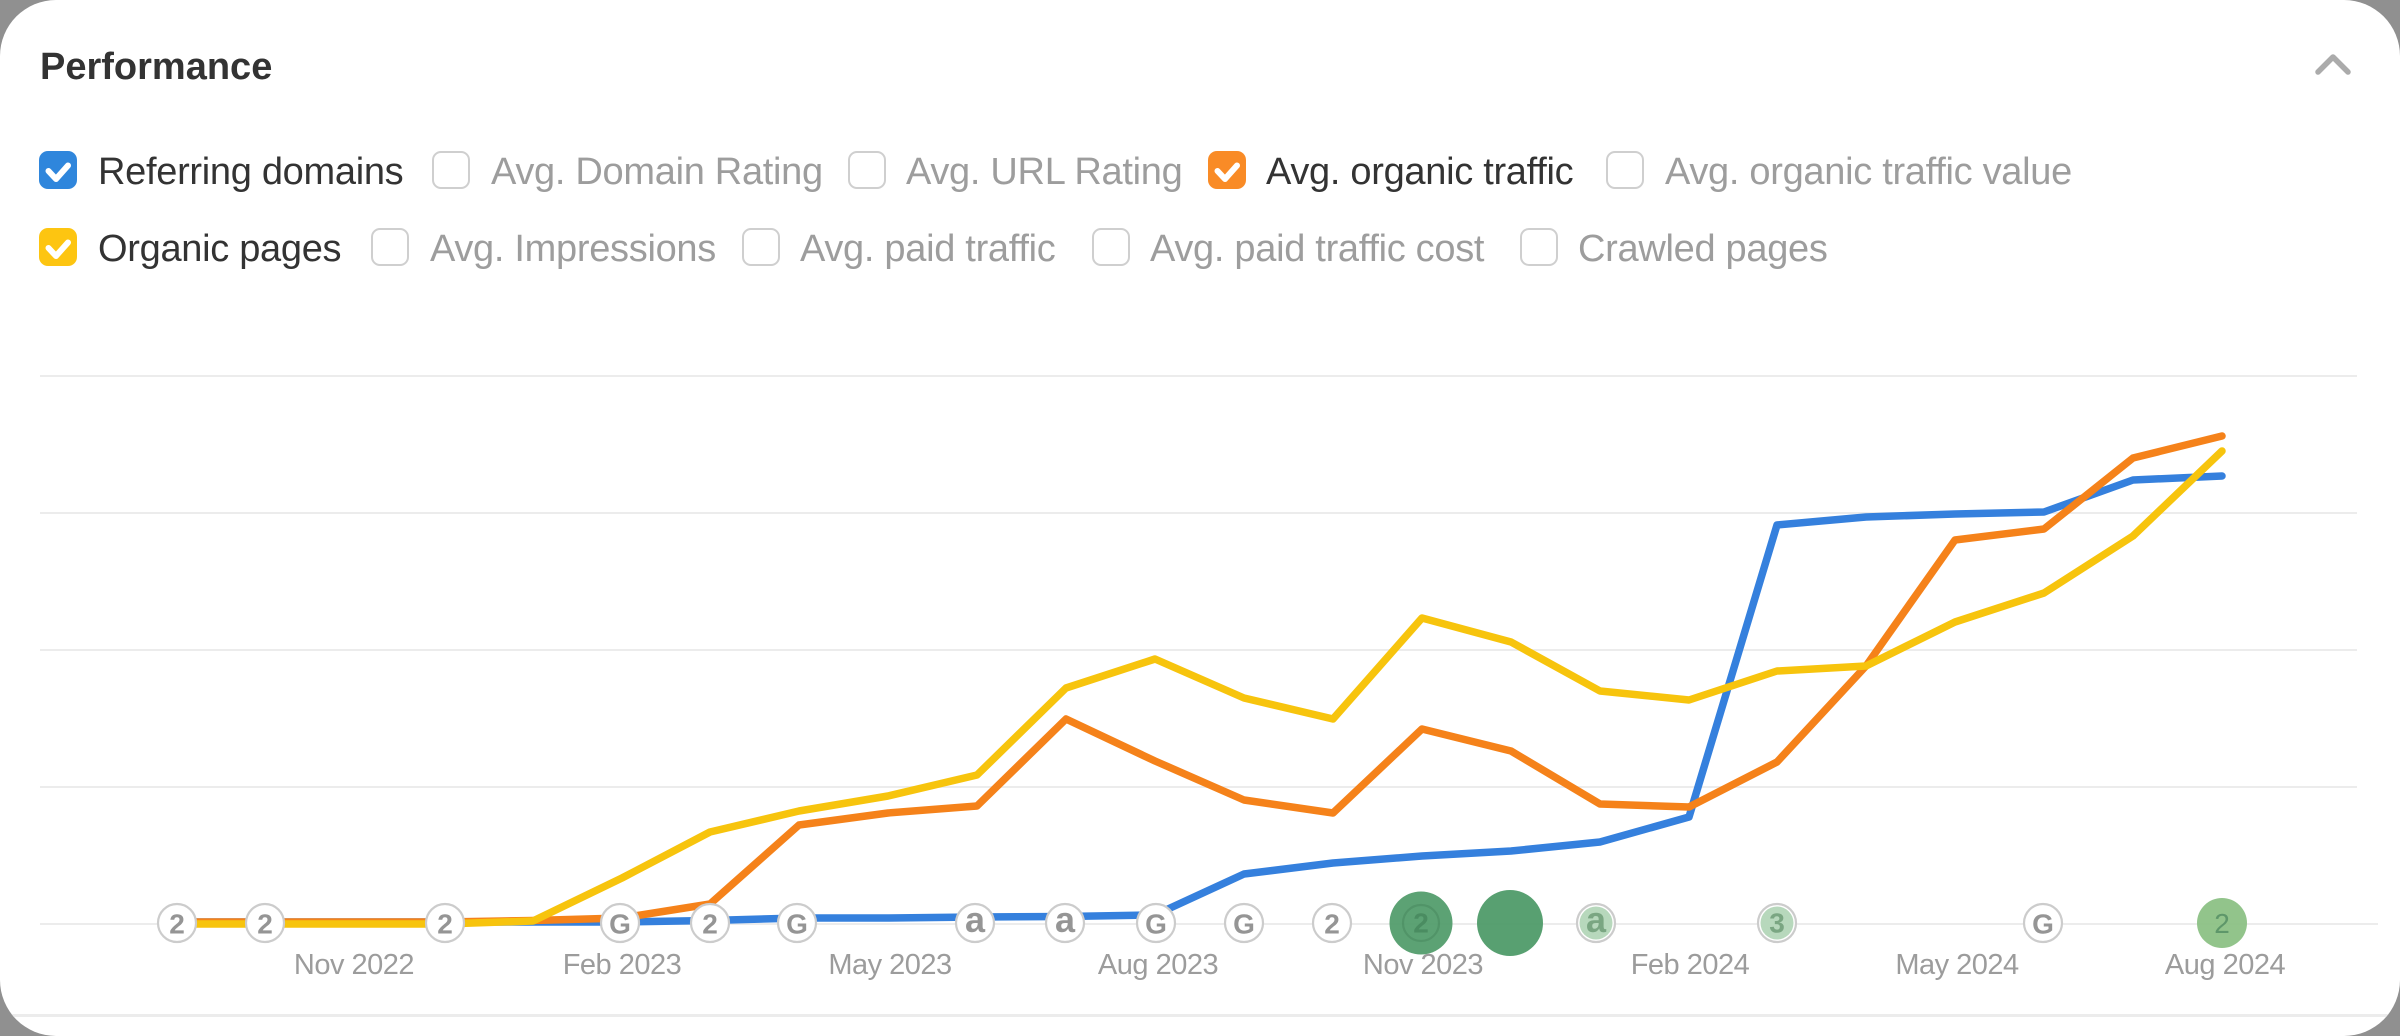  What do you see at coordinates (622, 965) in the screenshot?
I see `svg-text: Feb 2023` at bounding box center [622, 965].